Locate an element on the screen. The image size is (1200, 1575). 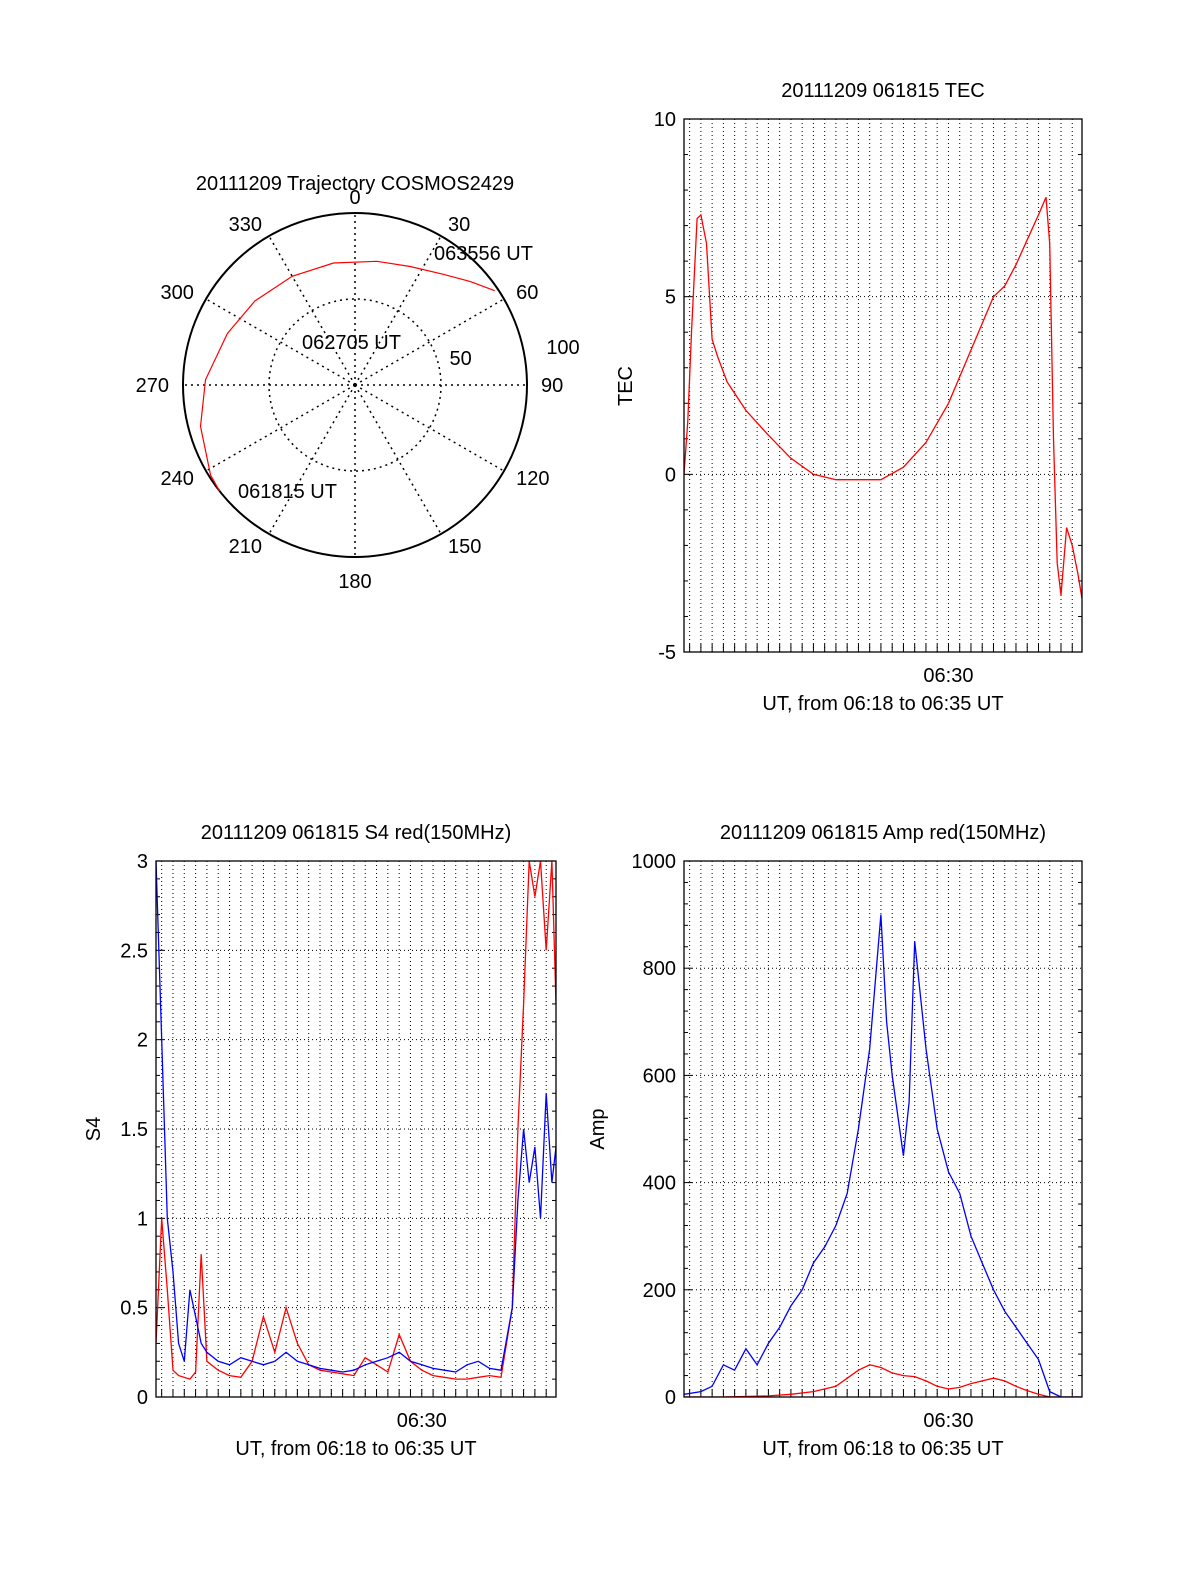
y-tick-label: 1 is located at coordinates (142, 1219).